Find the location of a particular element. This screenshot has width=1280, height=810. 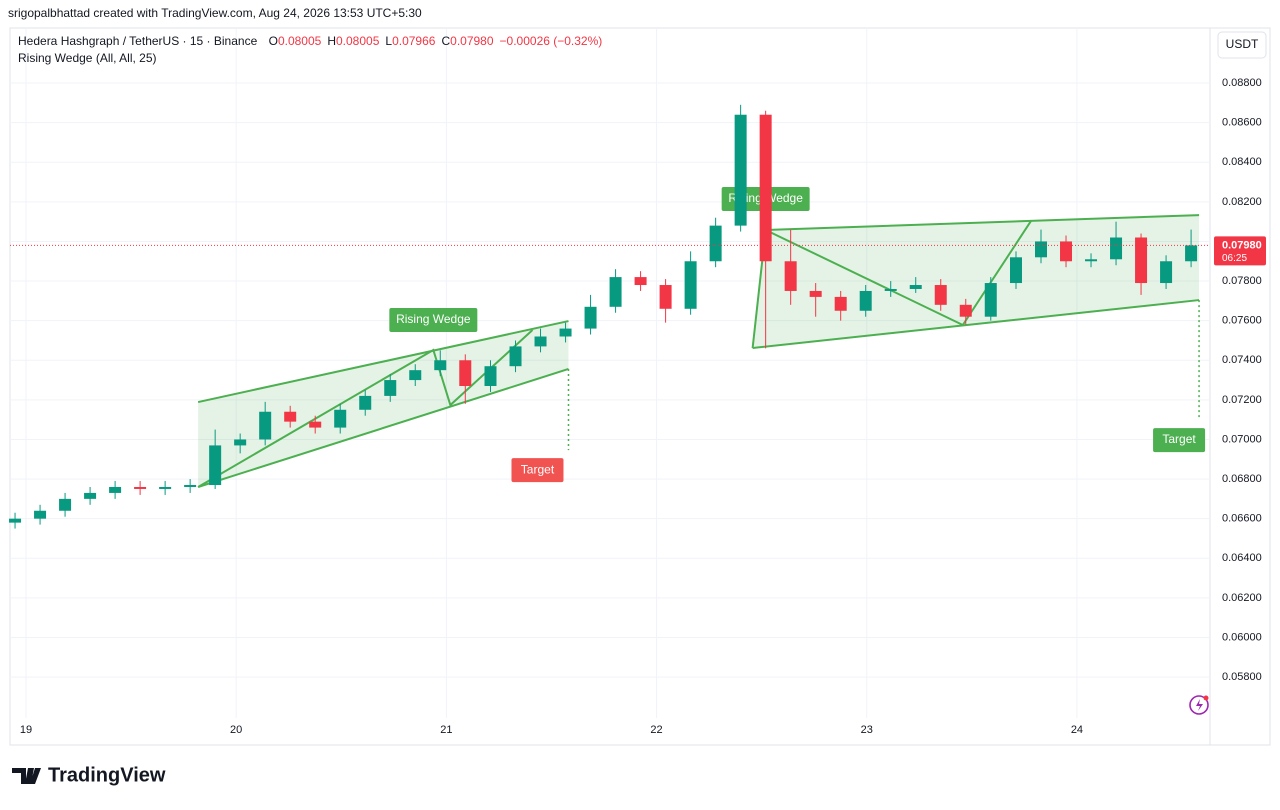

y-tick-label: 0.07800 is located at coordinates (1242, 281).